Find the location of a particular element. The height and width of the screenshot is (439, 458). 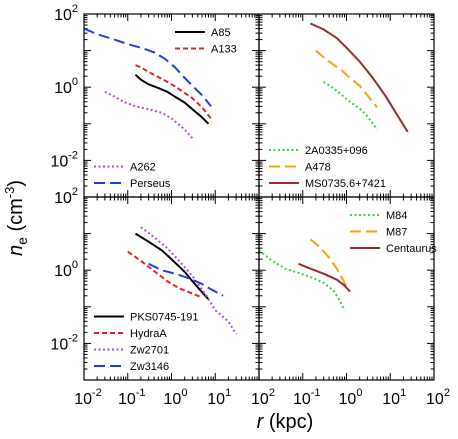

legend-label: HydraA is located at coordinates (148, 334).